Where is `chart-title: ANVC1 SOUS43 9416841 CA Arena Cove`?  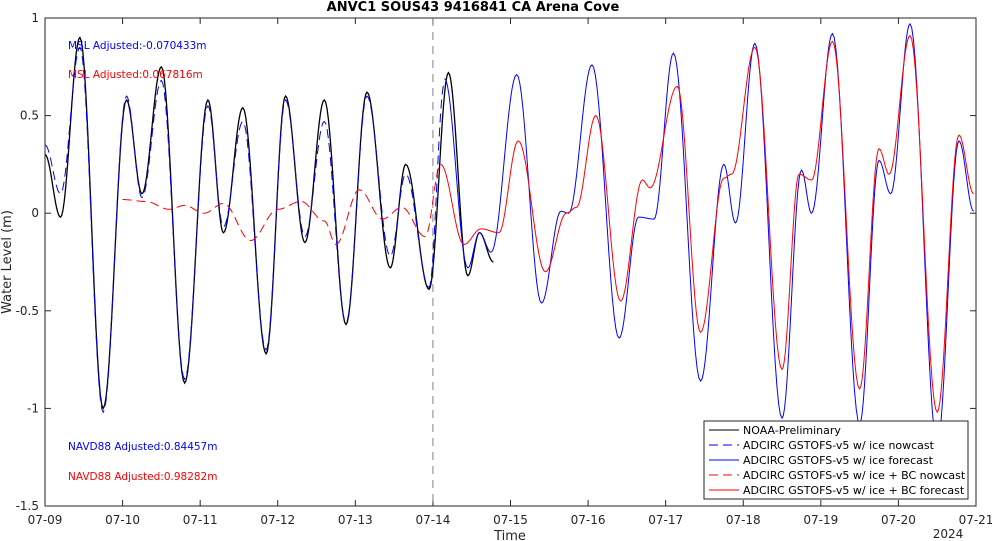 chart-title: ANVC1 SOUS43 9416841 CA Arena Cove is located at coordinates (473, 7).